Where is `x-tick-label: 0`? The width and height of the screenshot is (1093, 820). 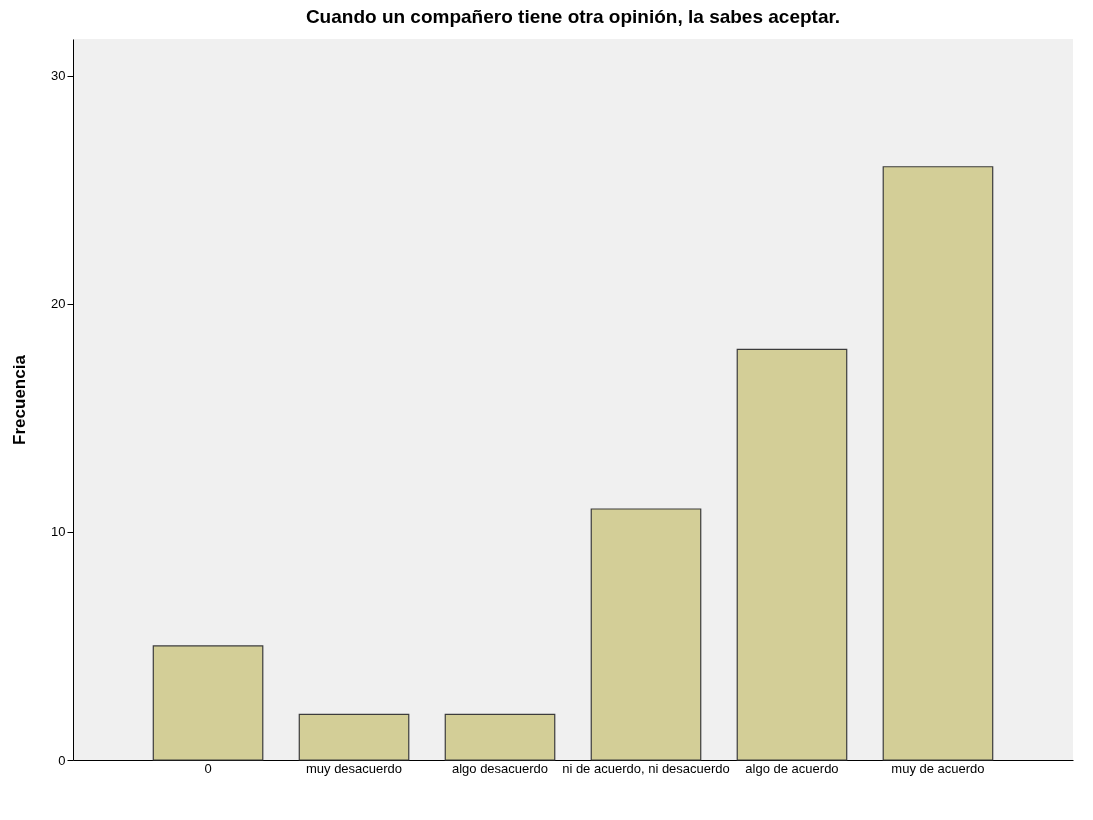
x-tick-label: 0 is located at coordinates (208, 768).